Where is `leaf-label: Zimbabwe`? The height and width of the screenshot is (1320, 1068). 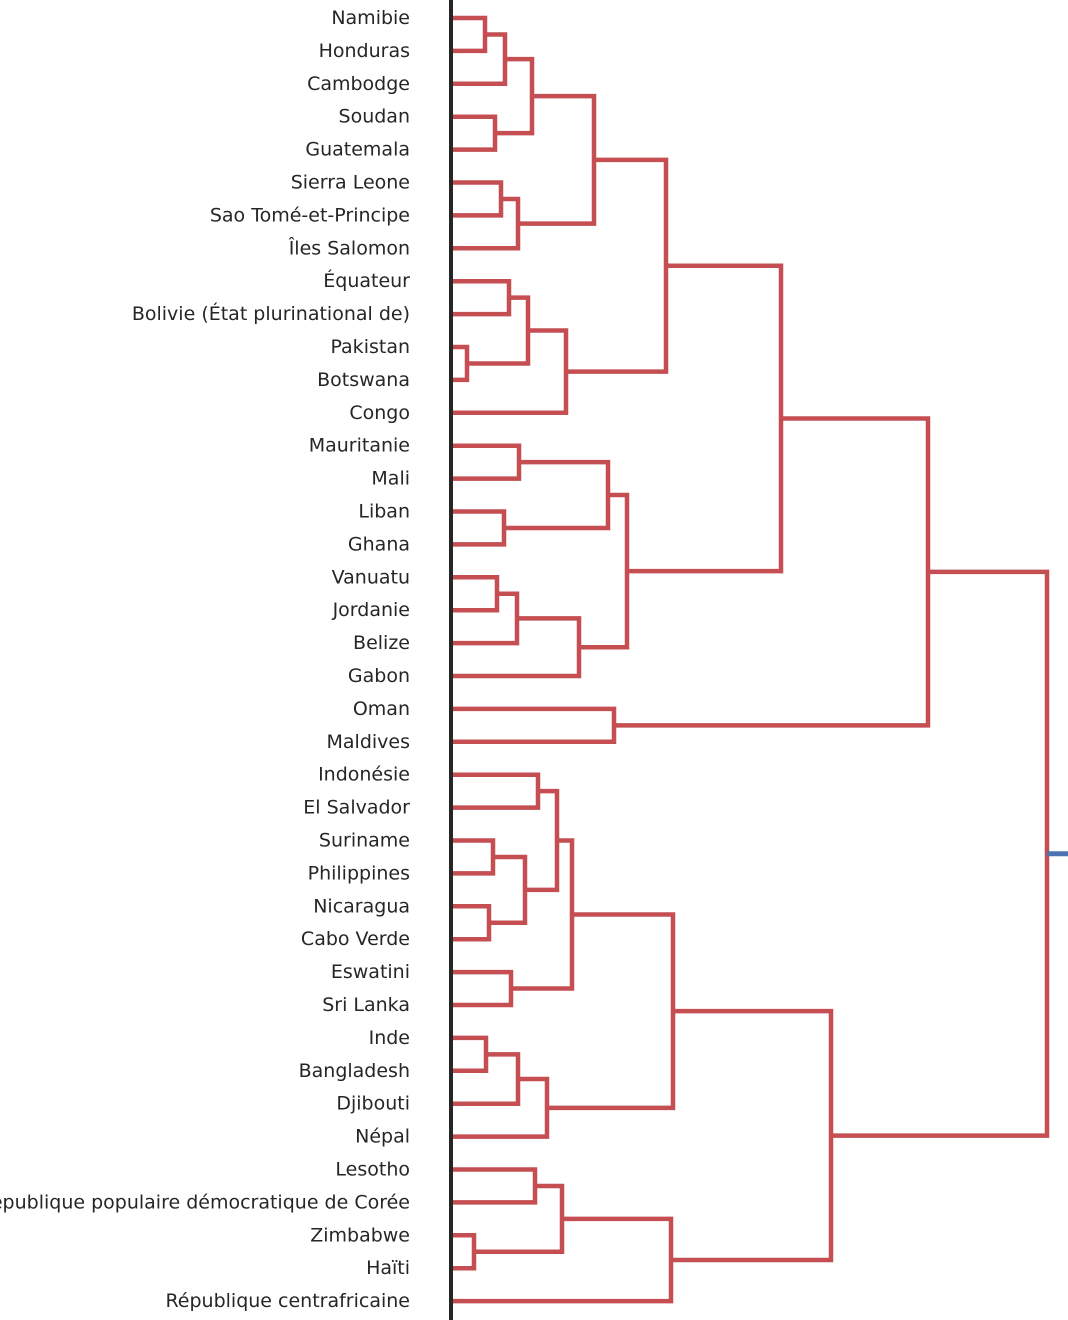 leaf-label: Zimbabwe is located at coordinates (360, 1235).